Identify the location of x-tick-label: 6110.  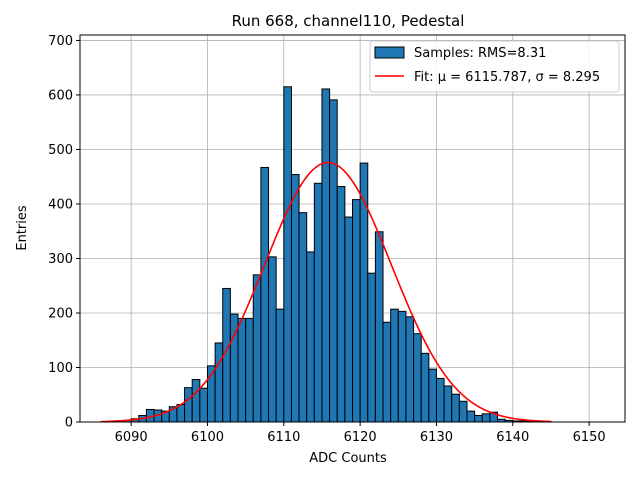
(283, 437).